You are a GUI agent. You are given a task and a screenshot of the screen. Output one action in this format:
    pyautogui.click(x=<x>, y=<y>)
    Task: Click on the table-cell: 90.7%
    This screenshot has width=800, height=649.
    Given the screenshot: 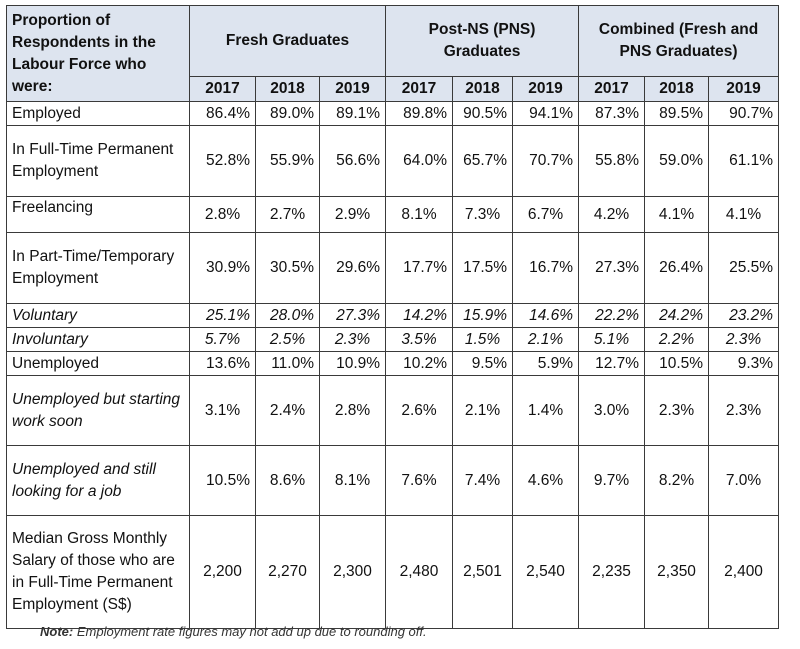 What is the action you would take?
    pyautogui.click(x=744, y=113)
    